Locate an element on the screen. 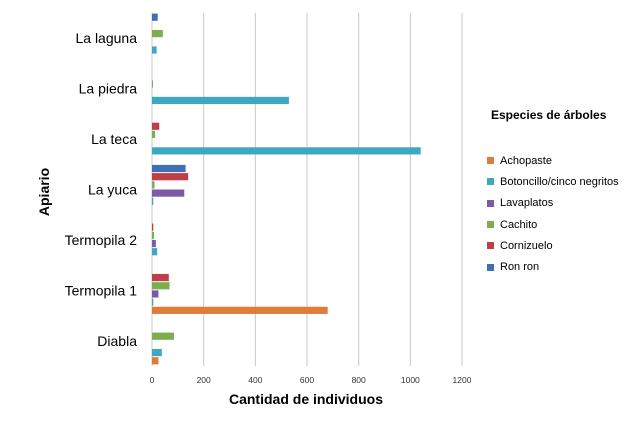 The image size is (642, 422). x-axis-title: Cantidad de individuos is located at coordinates (306, 399).